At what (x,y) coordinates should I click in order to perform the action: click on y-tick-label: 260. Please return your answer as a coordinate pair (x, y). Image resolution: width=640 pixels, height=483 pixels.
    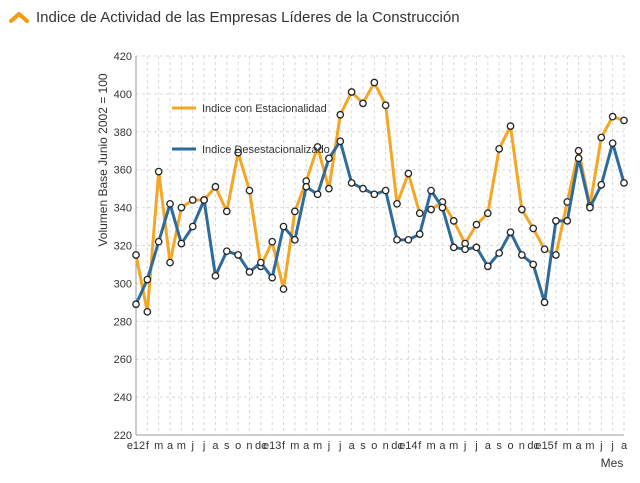
    Looking at the image, I should click on (123, 360).